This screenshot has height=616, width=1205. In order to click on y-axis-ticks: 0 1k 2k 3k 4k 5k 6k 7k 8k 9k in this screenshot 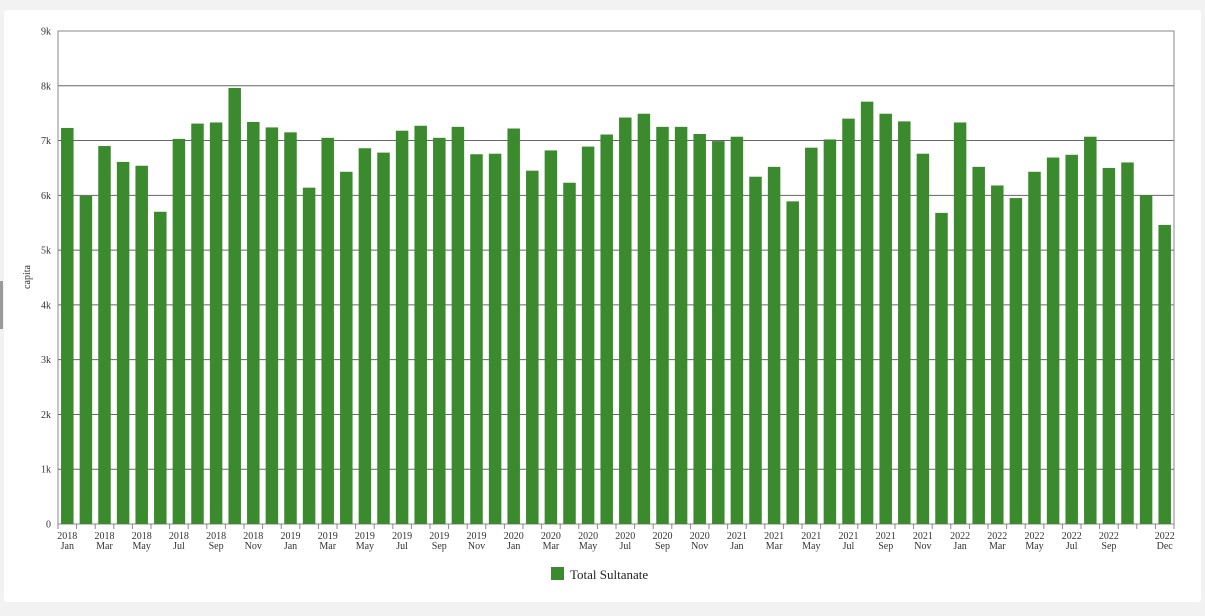, I will do `click(46, 279)`.